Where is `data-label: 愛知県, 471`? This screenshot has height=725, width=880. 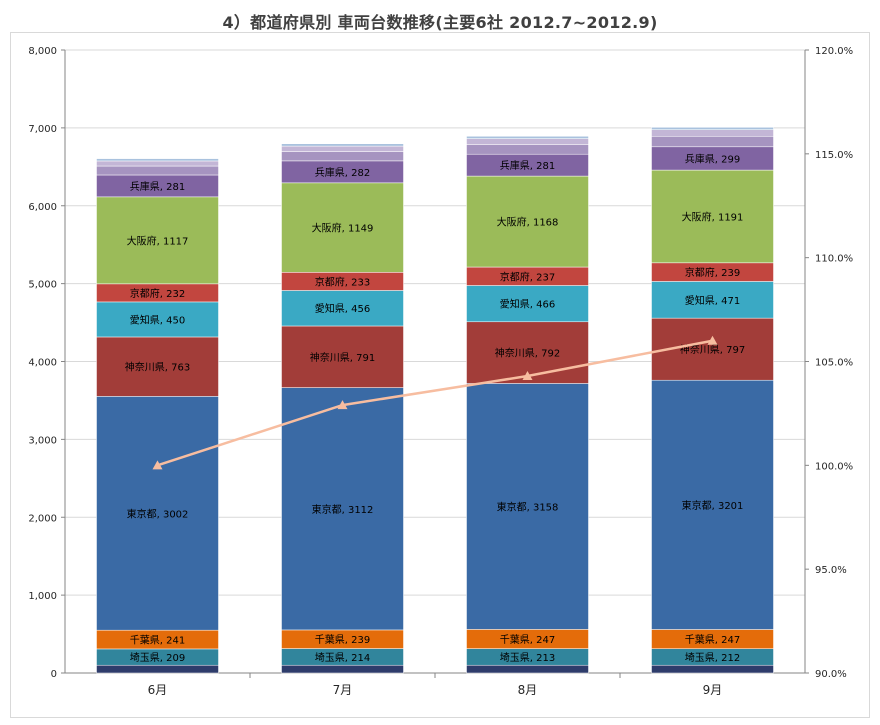 data-label: 愛知県, 471 is located at coordinates (712, 300).